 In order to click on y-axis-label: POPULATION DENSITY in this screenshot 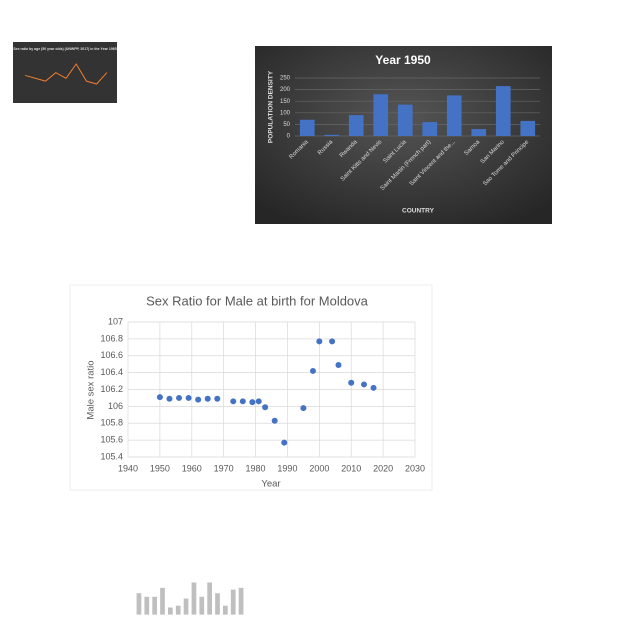, I will do `click(271, 106)`.